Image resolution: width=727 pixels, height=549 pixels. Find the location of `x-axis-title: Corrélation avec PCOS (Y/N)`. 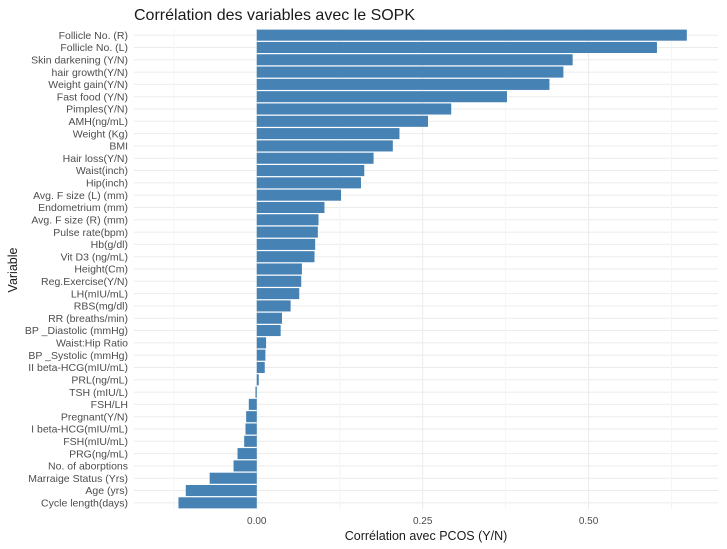

x-axis-title: Corrélation avec PCOS (Y/N) is located at coordinates (426, 536).